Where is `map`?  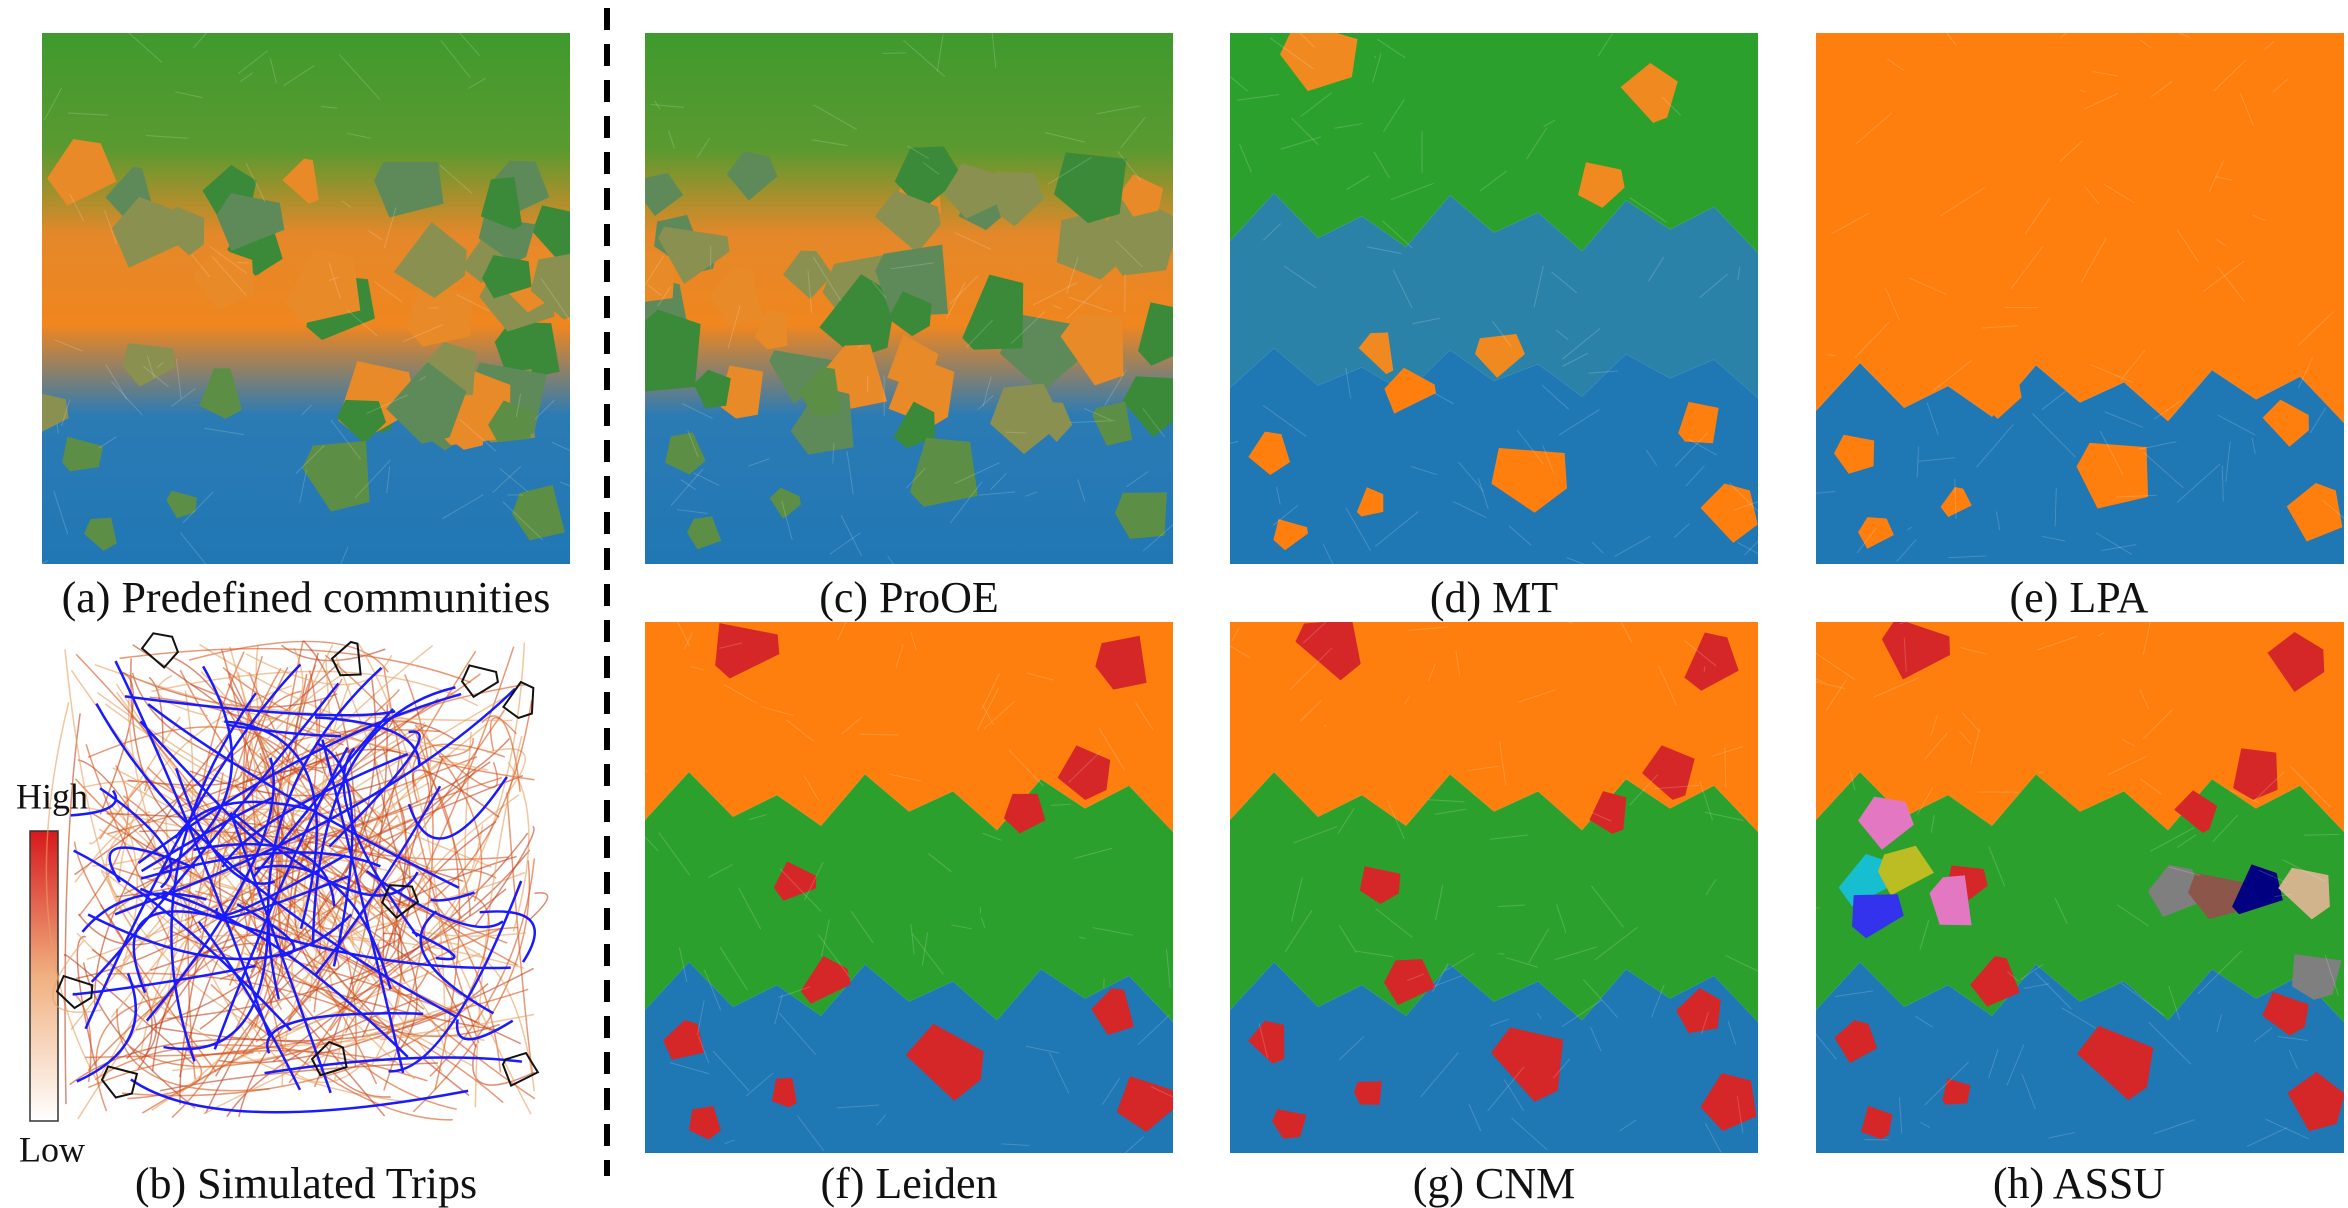 map is located at coordinates (306, 298).